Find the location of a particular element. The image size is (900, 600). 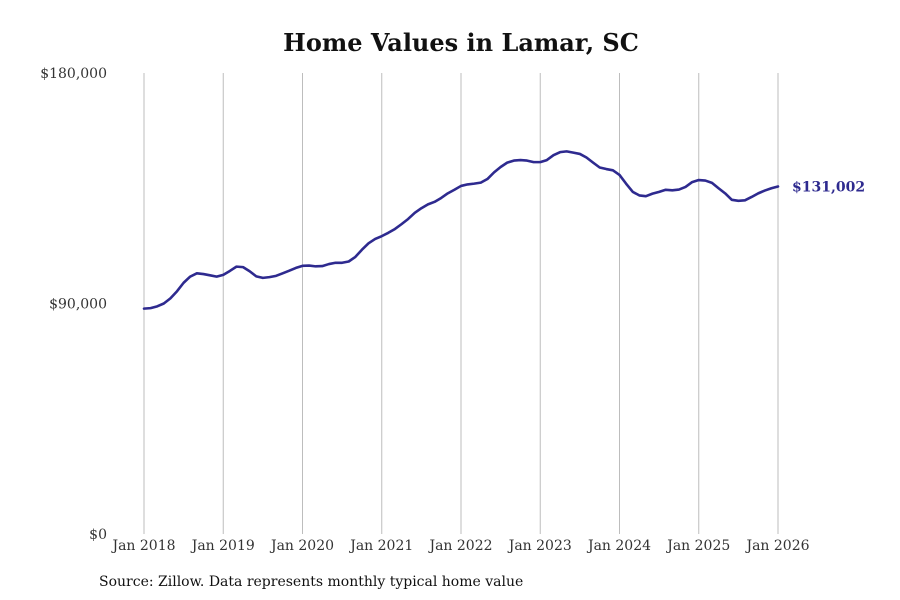

x-tick-label: Jan 2022 is located at coordinates (459, 546).